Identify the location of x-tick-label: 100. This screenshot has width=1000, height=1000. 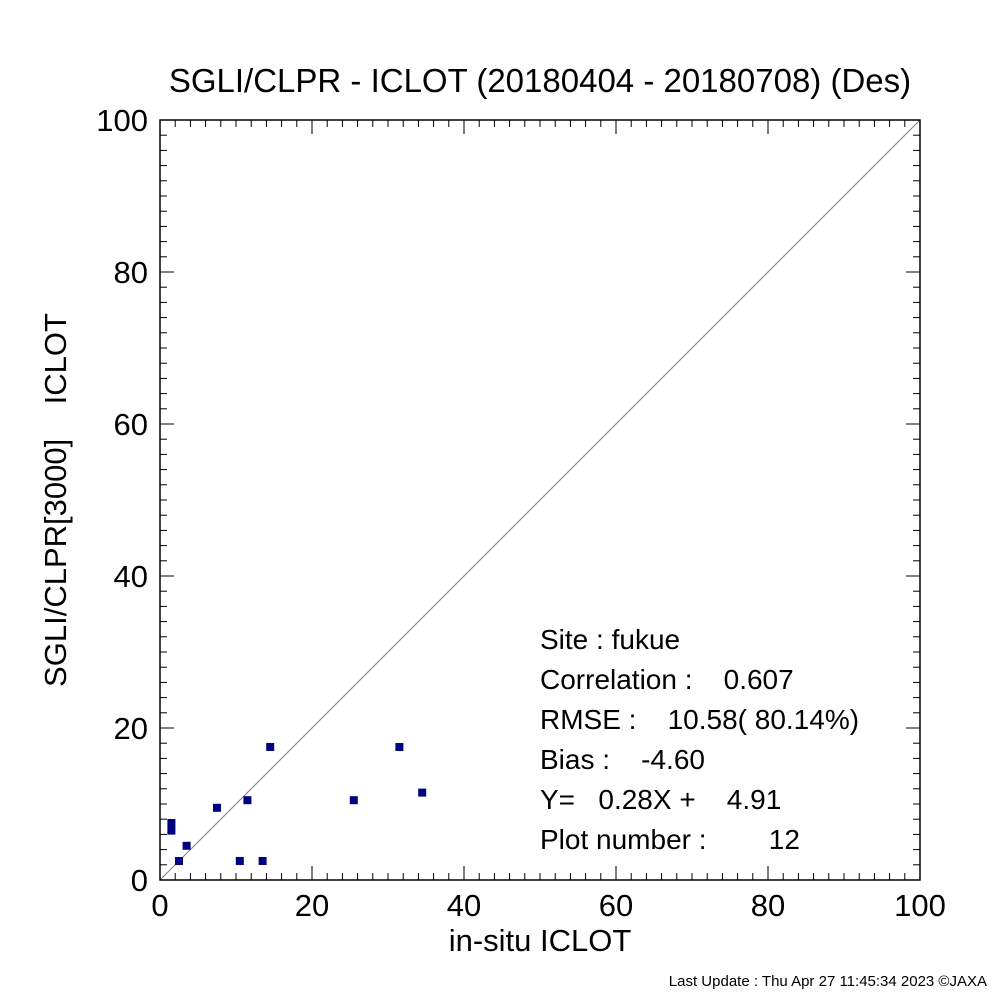
(920, 905).